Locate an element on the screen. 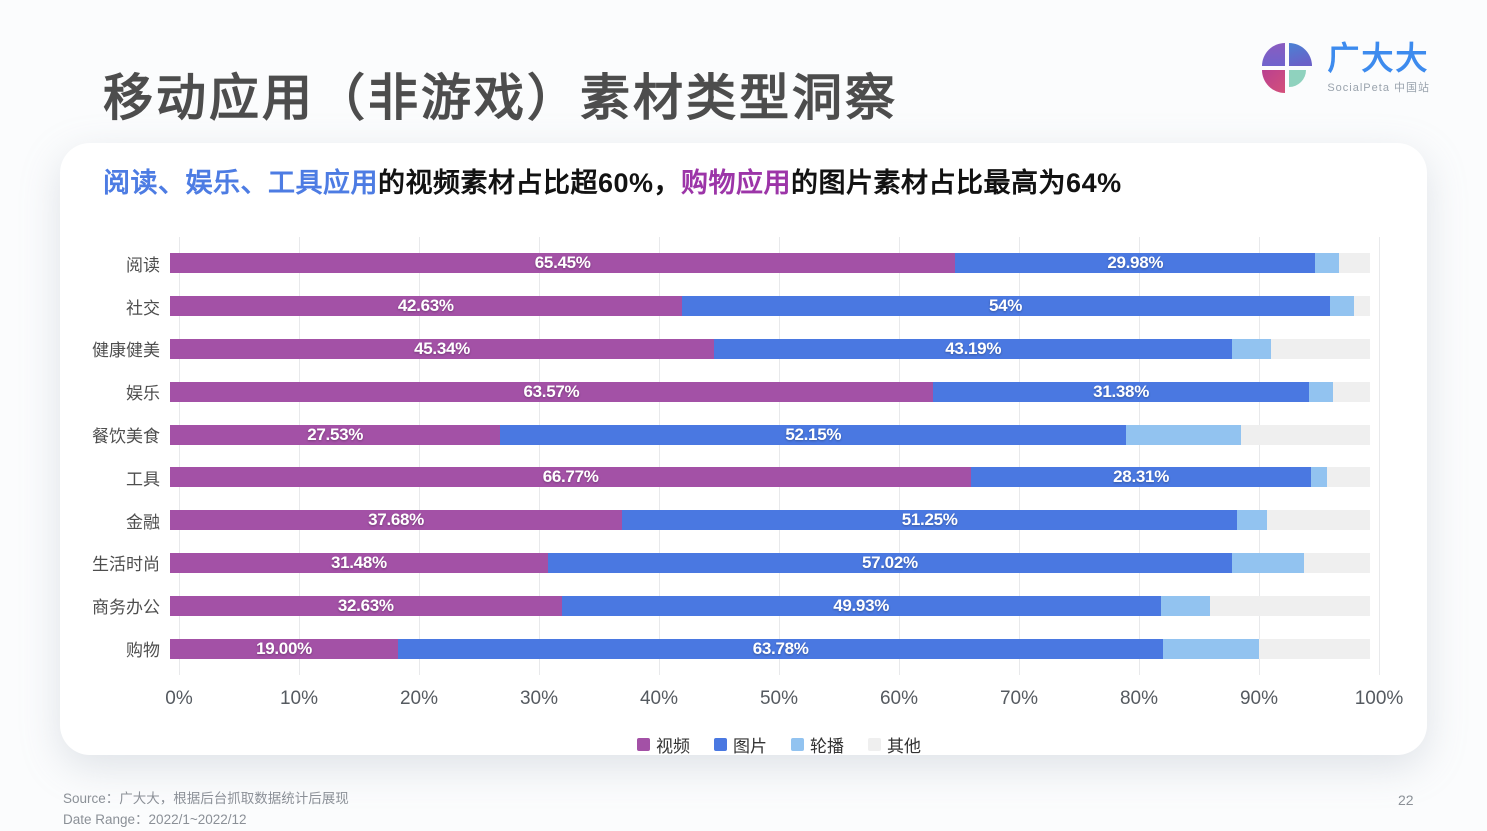 This screenshot has height=831, width=1487. bar-value-label: 65.45% is located at coordinates (562, 263).